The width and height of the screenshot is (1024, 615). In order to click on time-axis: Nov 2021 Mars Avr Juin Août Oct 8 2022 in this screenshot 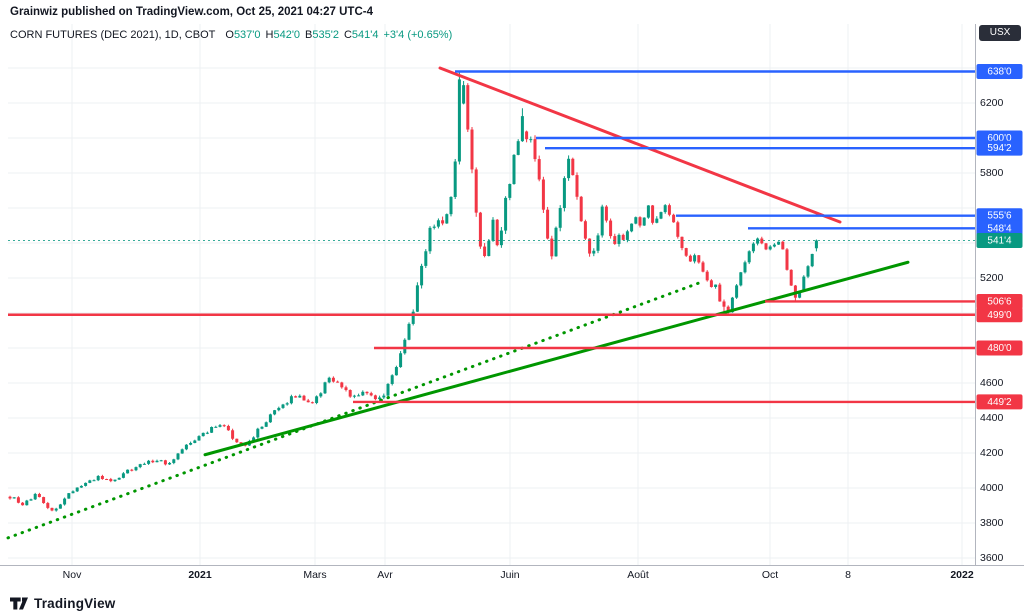, I will do `click(518, 575)`.